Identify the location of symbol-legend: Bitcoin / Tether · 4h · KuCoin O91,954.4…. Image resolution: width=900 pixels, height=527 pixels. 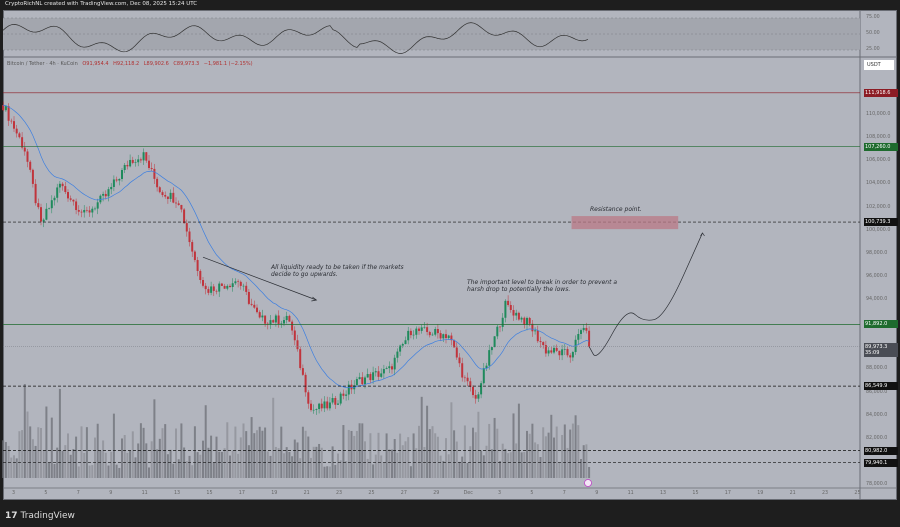
(130, 64).